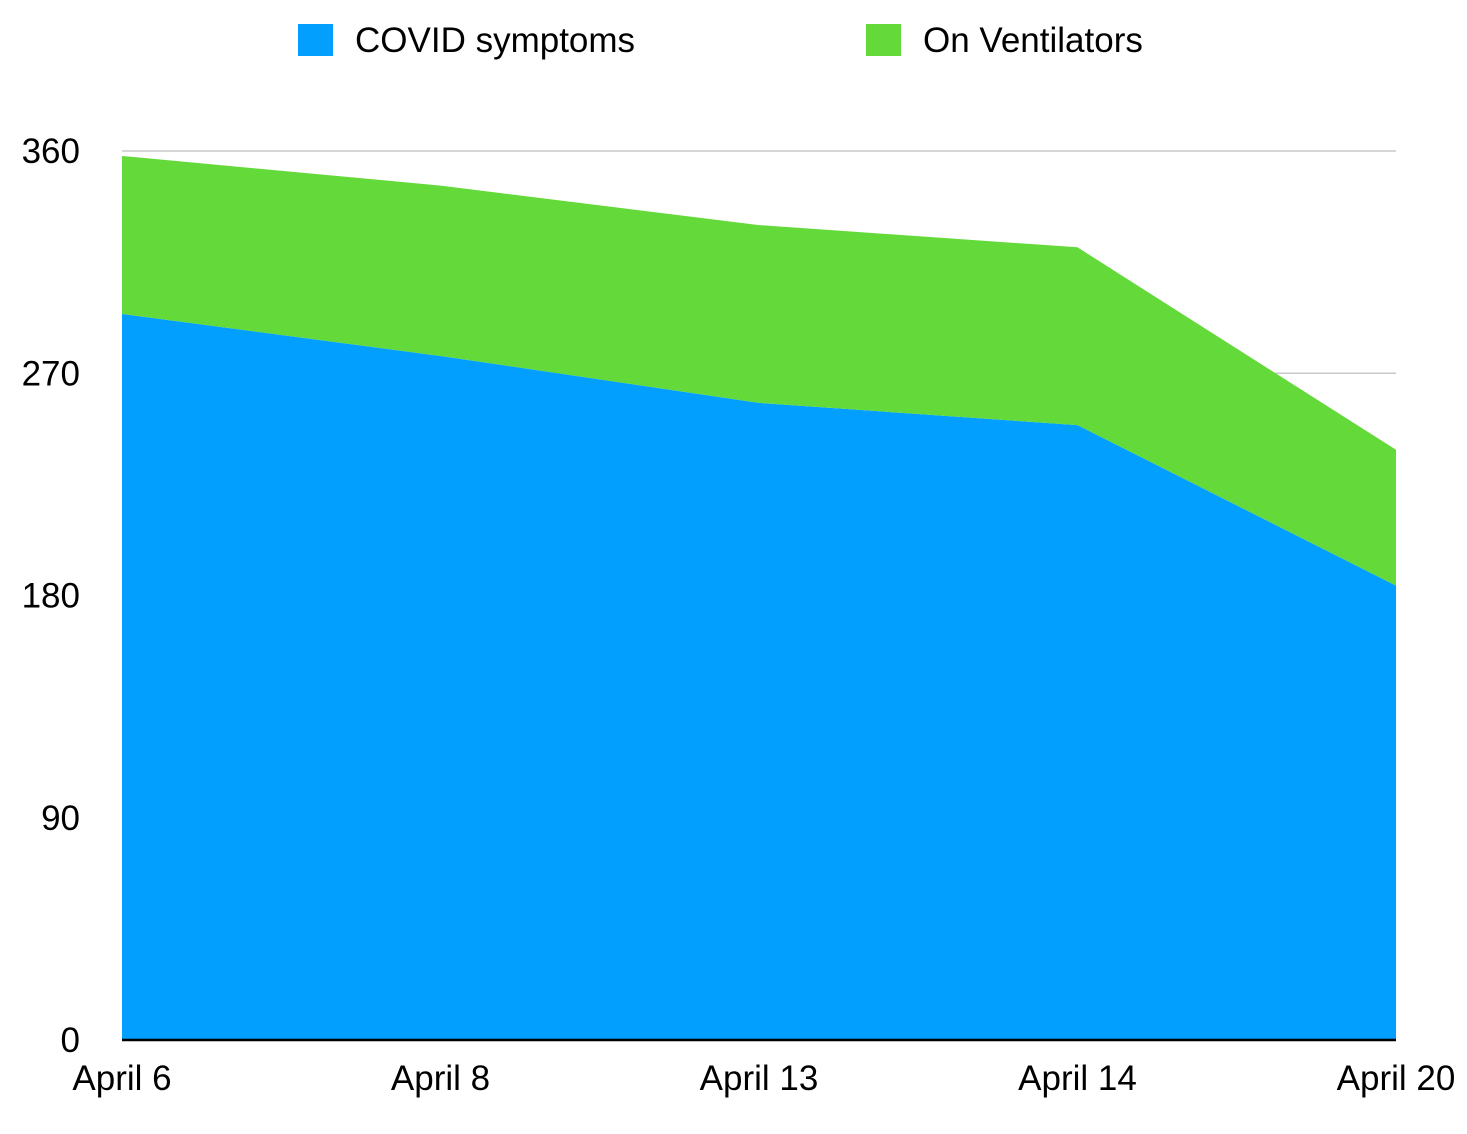 The height and width of the screenshot is (1134, 1467). Describe the element at coordinates (121, 1078) in the screenshot. I see `x-tick-label: April 6` at that location.